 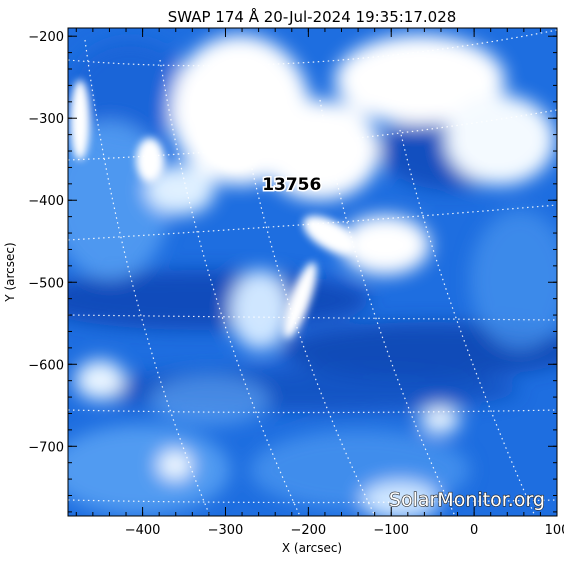 I want to click on y-tick-label: −600, so click(x=46, y=365).